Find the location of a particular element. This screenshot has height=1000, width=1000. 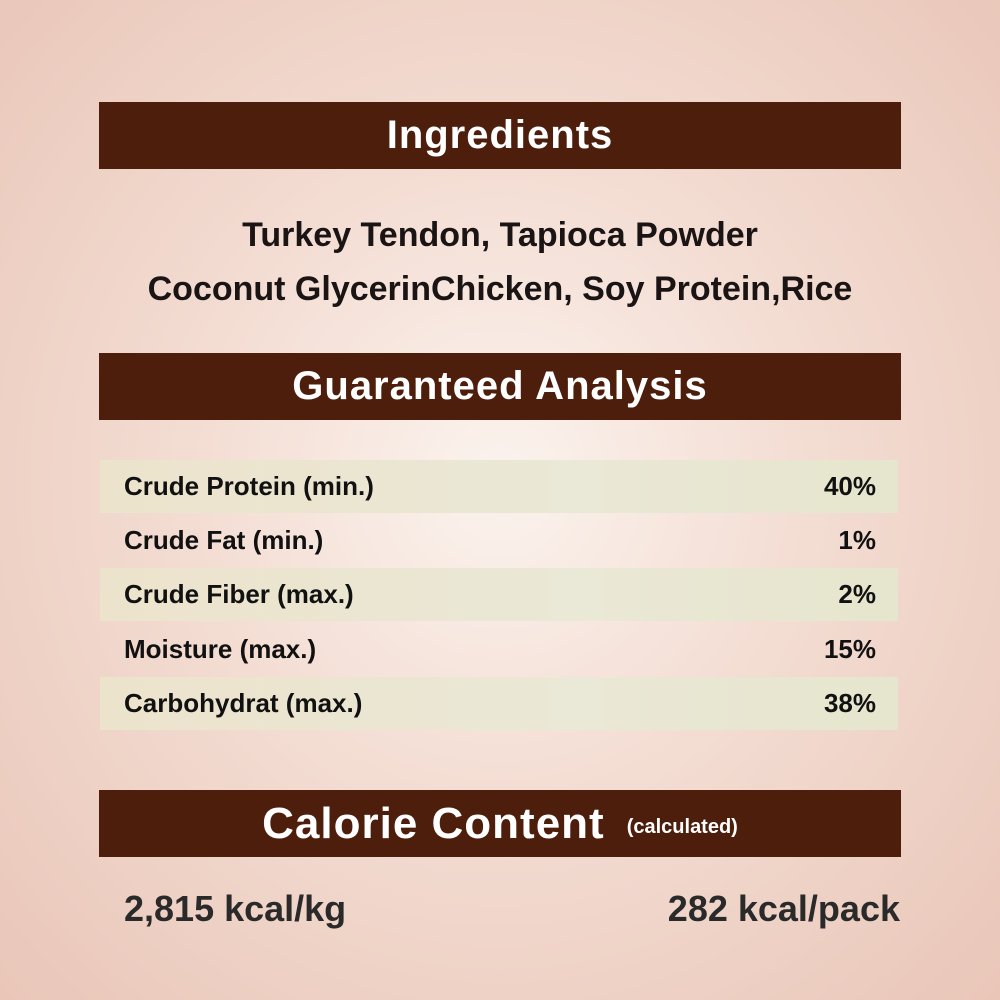

calorie-banner: Calorie Content (calculated) is located at coordinates (500, 823).